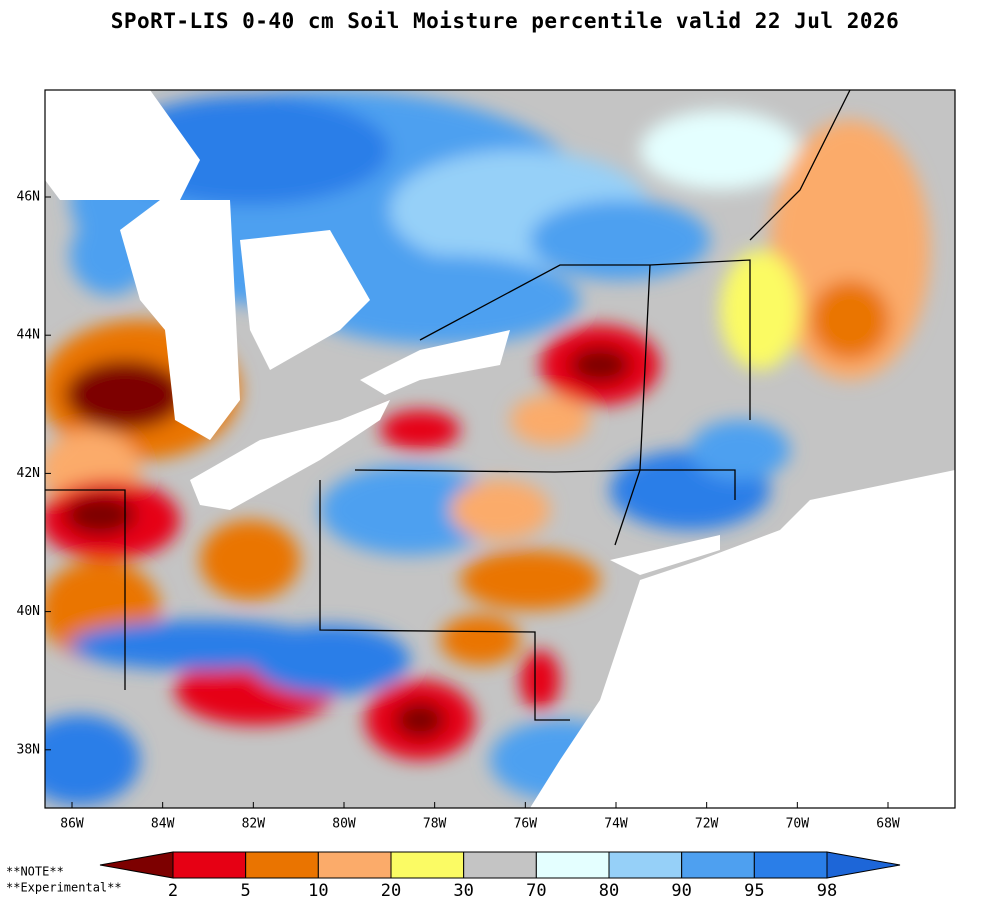 Image resolution: width=1000 pixels, height=904 pixels. I want to click on lat-tick-label: 40N, so click(28, 611).